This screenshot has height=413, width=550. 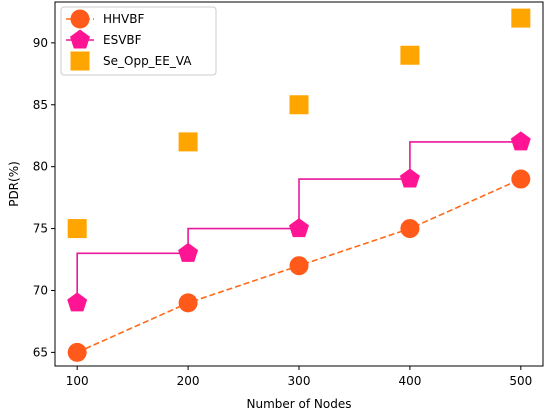 What do you see at coordinates (14, 184) in the screenshot?
I see `y-axis-title: PDR(%)` at bounding box center [14, 184].